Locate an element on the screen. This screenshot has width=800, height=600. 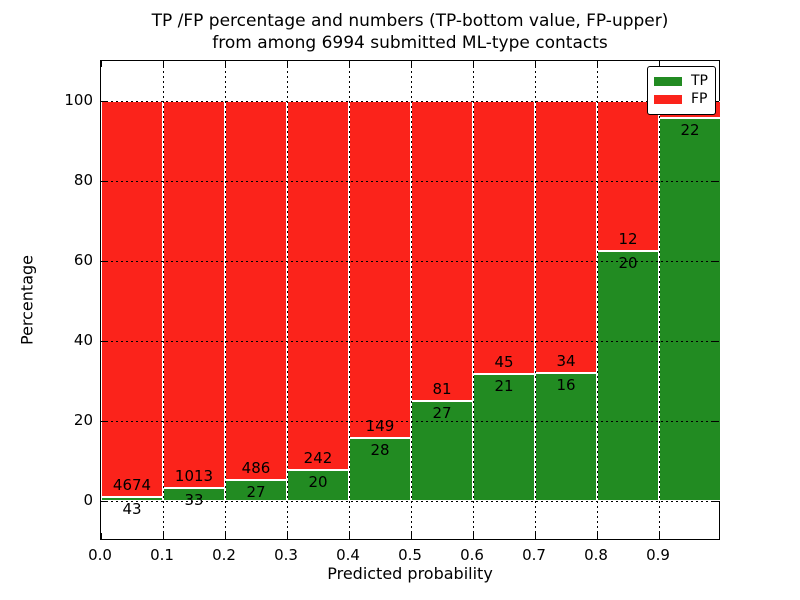
x-axis-label: Predicted probability is located at coordinates (410, 573).